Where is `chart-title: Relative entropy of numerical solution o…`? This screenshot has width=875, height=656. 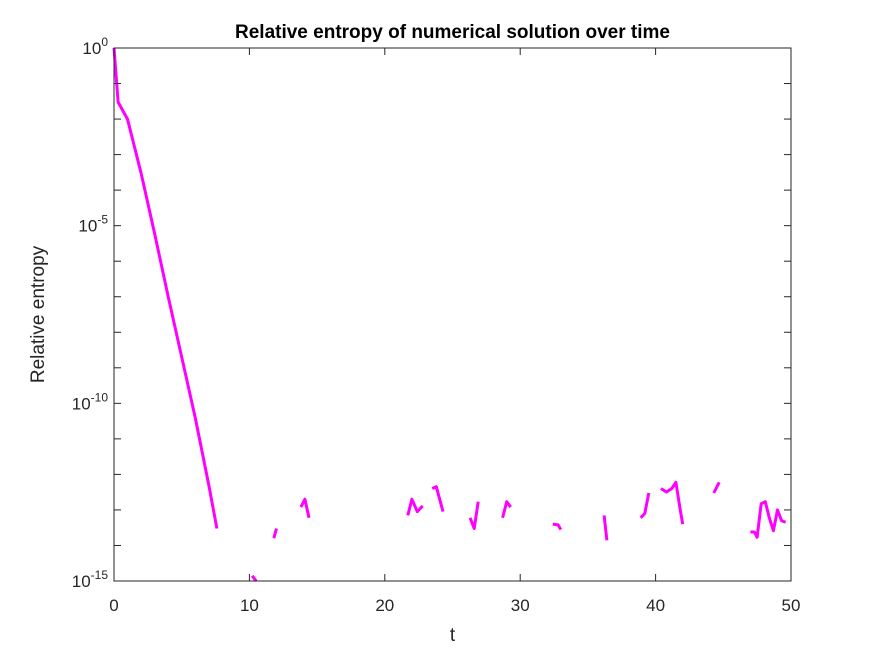
chart-title: Relative entropy of numerical solution o… is located at coordinates (452, 32).